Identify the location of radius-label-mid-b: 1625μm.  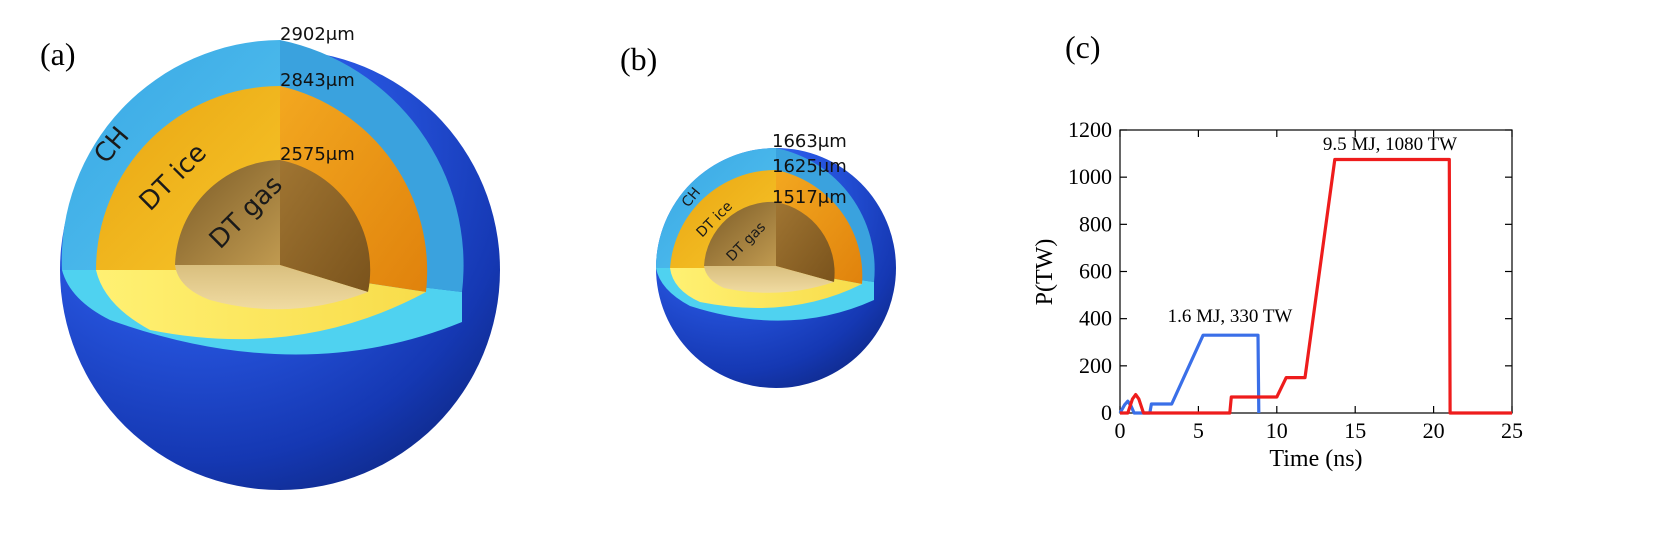
(809, 166).